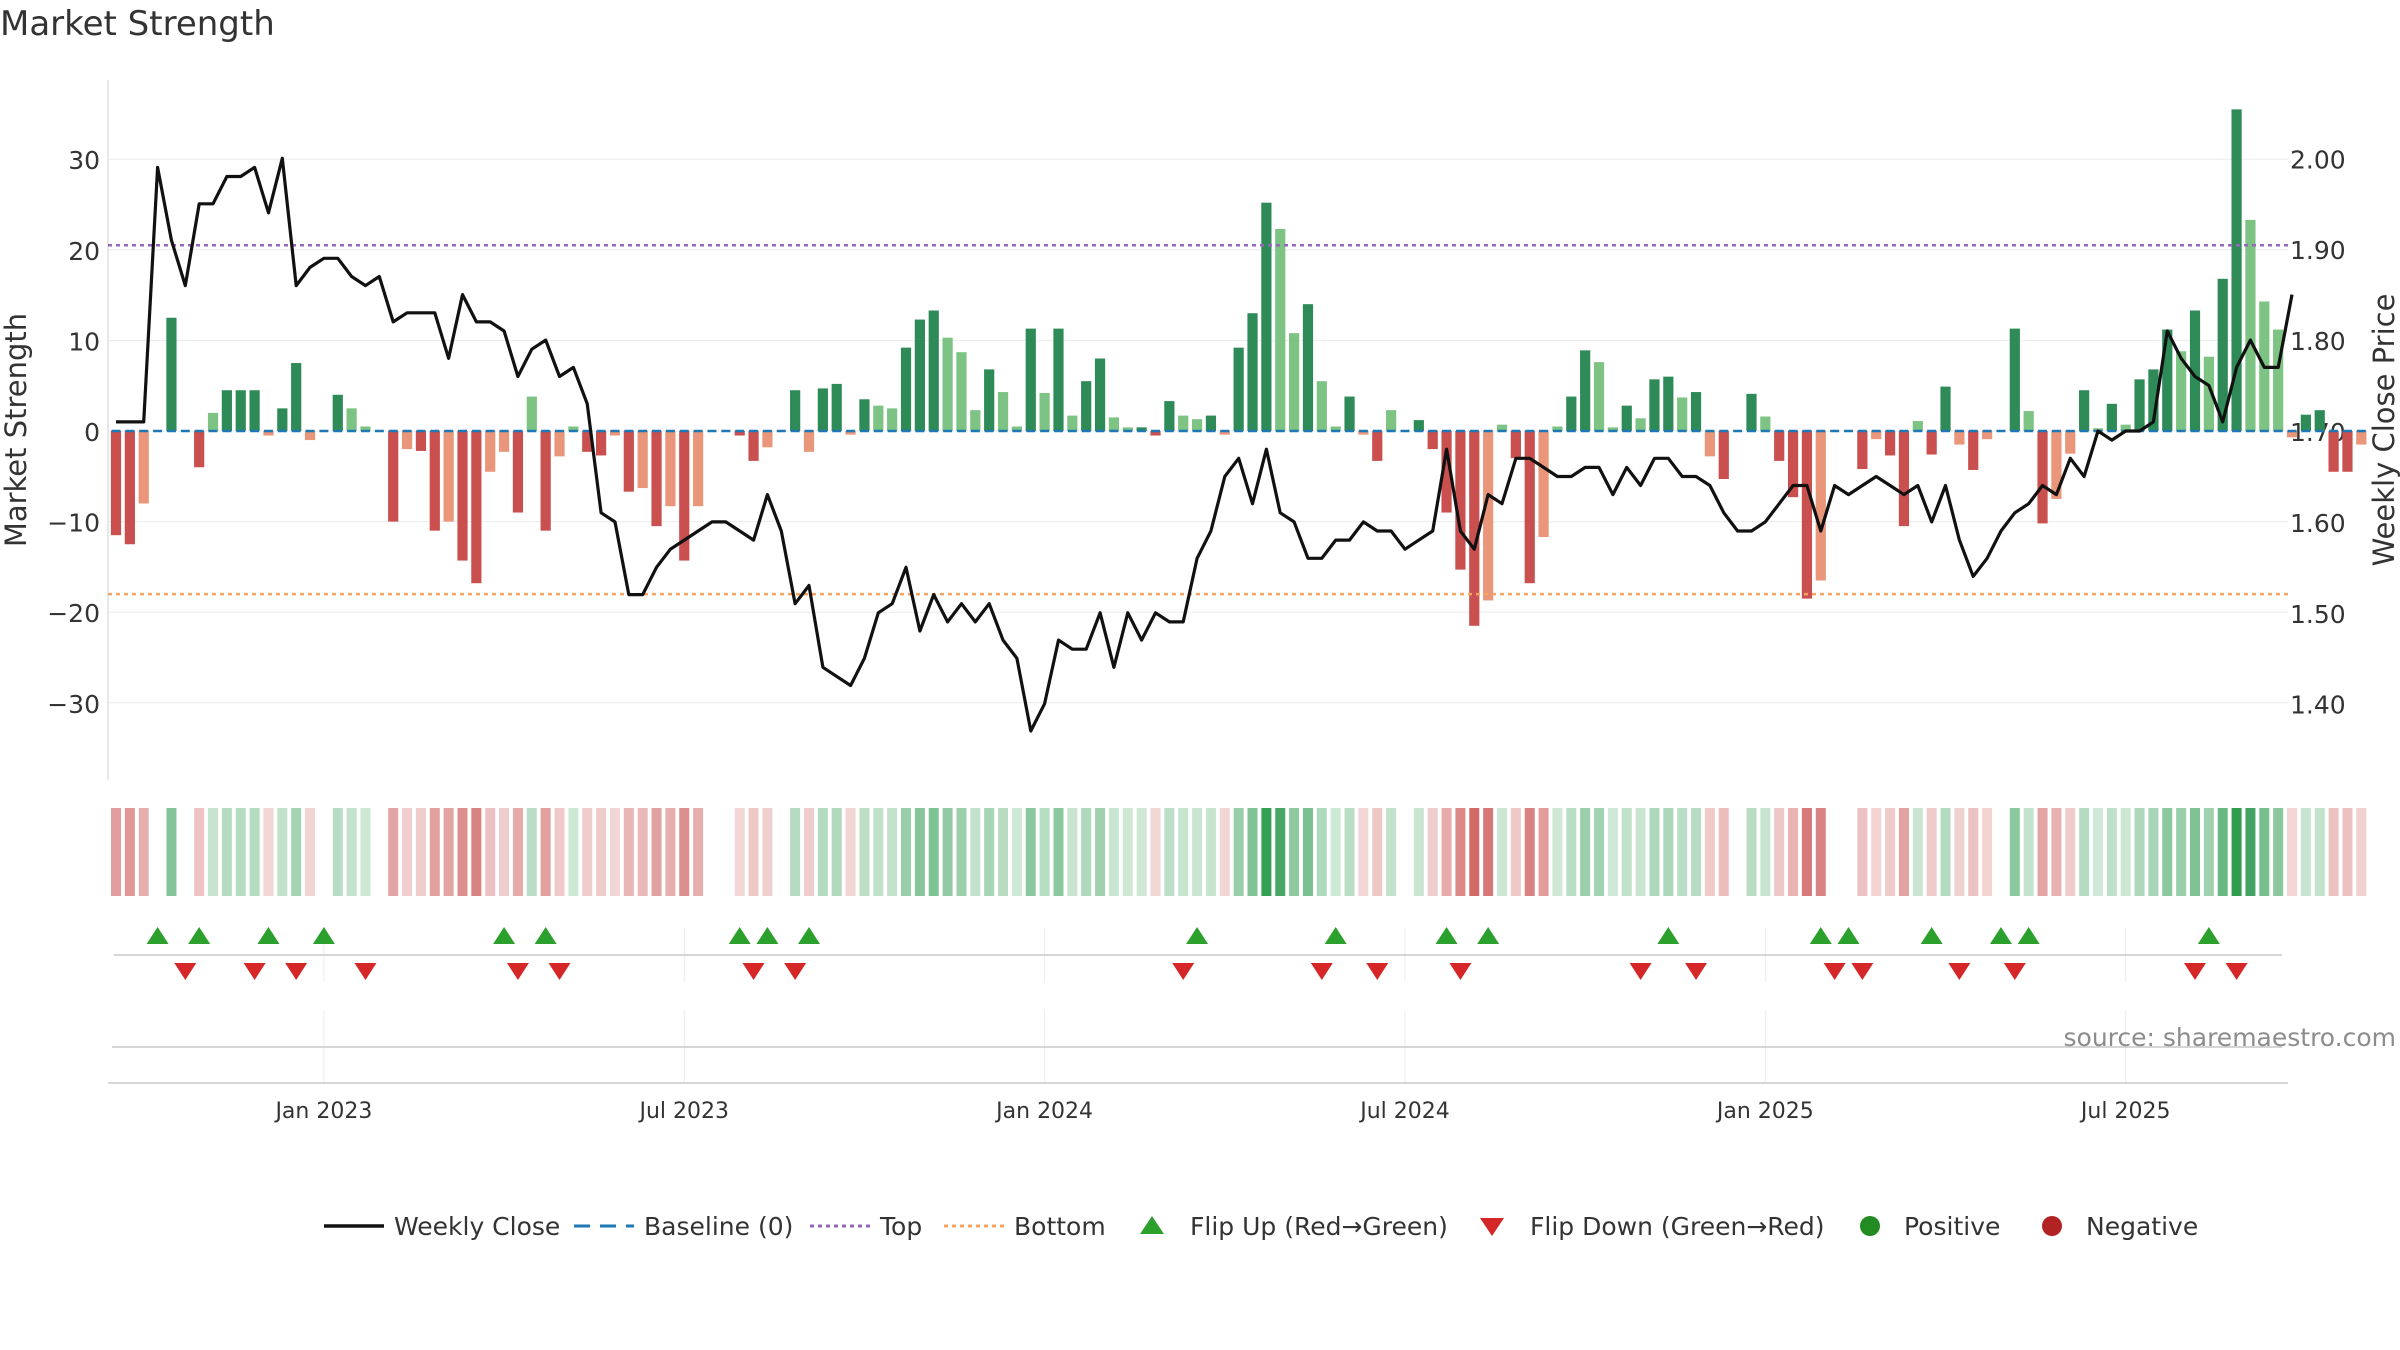 Image resolution: width=2400 pixels, height=1350 pixels. I want to click on x-tick-label: Jul 2024, so click(1404, 1111).